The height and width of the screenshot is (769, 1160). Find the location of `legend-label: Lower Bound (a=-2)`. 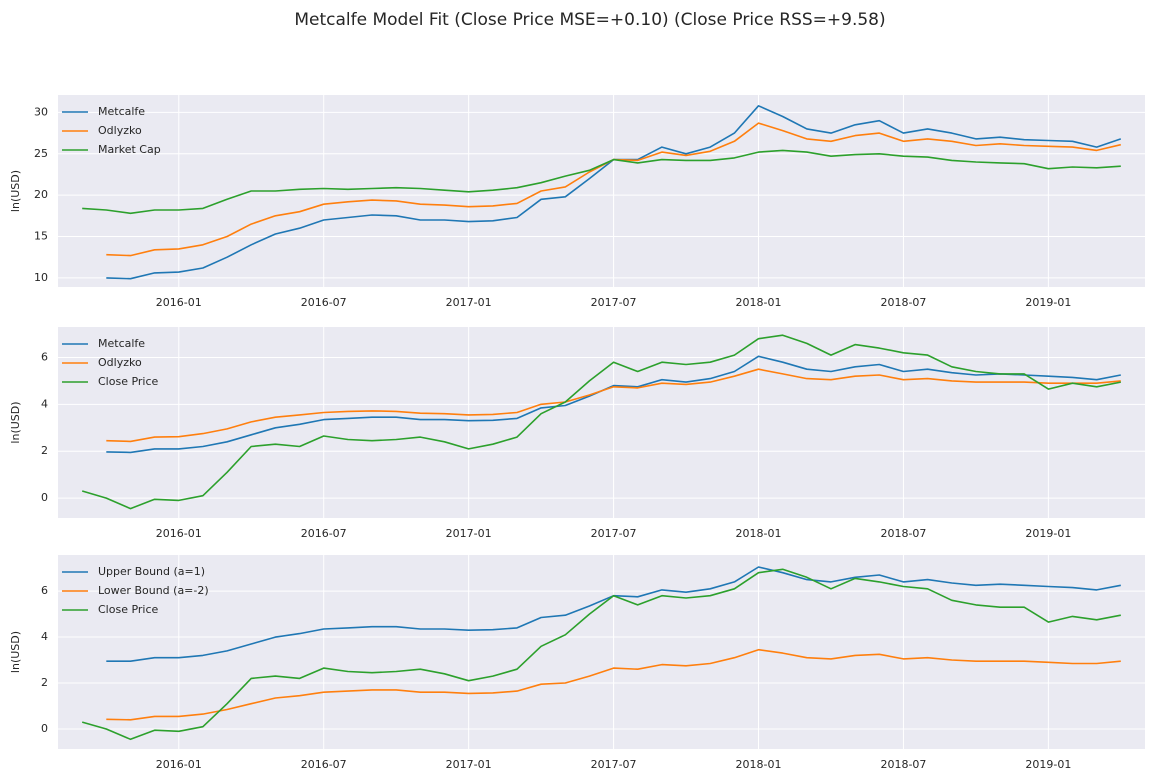

legend-label: Lower Bound (a=-2) is located at coordinates (153, 590).